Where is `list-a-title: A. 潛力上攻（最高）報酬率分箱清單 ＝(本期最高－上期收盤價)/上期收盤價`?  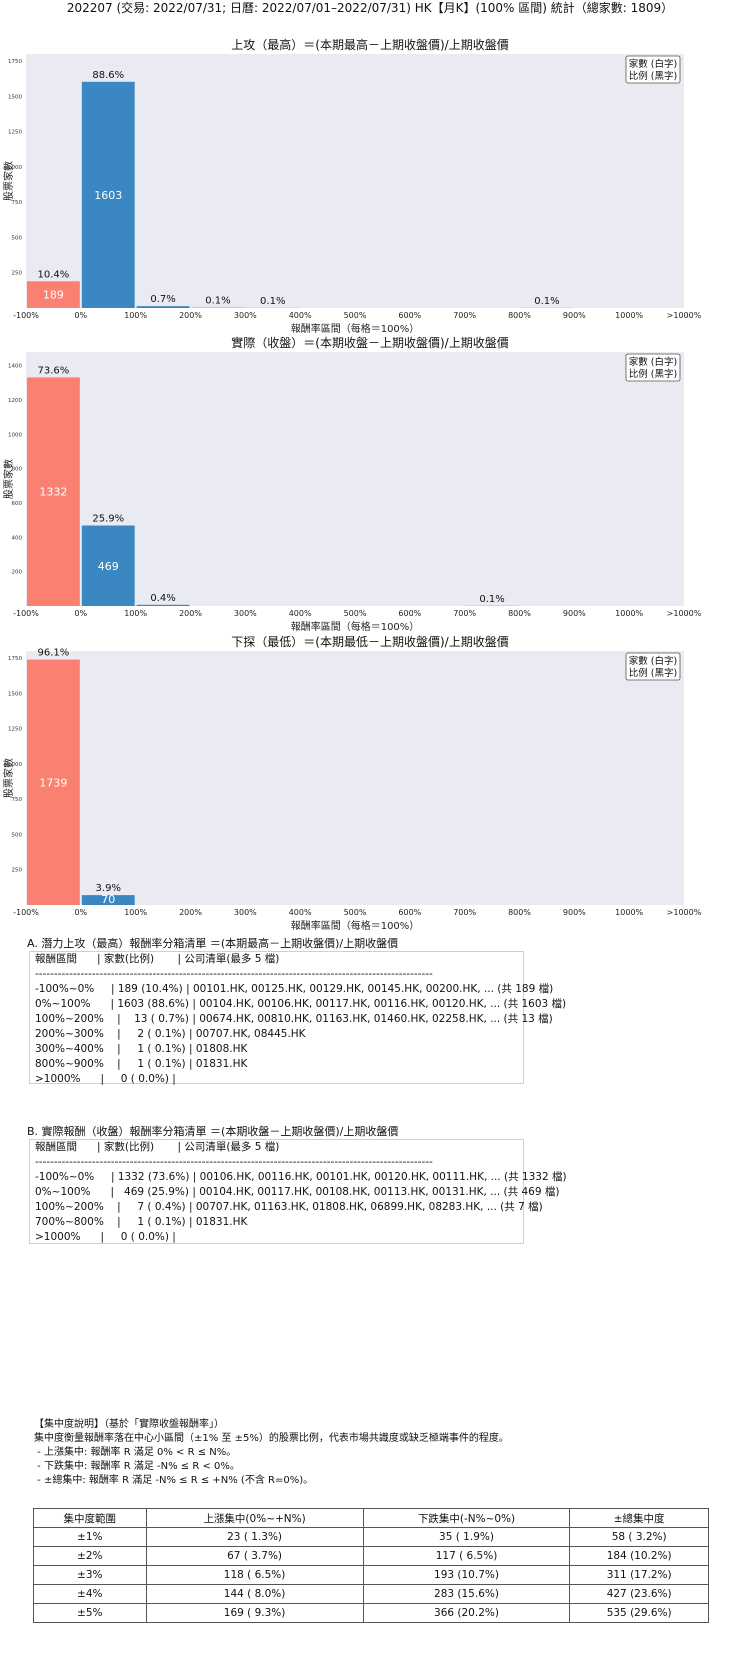 list-a-title: A. 潛力上攻（最高）報酬率分箱清單 ＝(本期最高－上期收盤價)/上期收盤價 is located at coordinates (213, 943).